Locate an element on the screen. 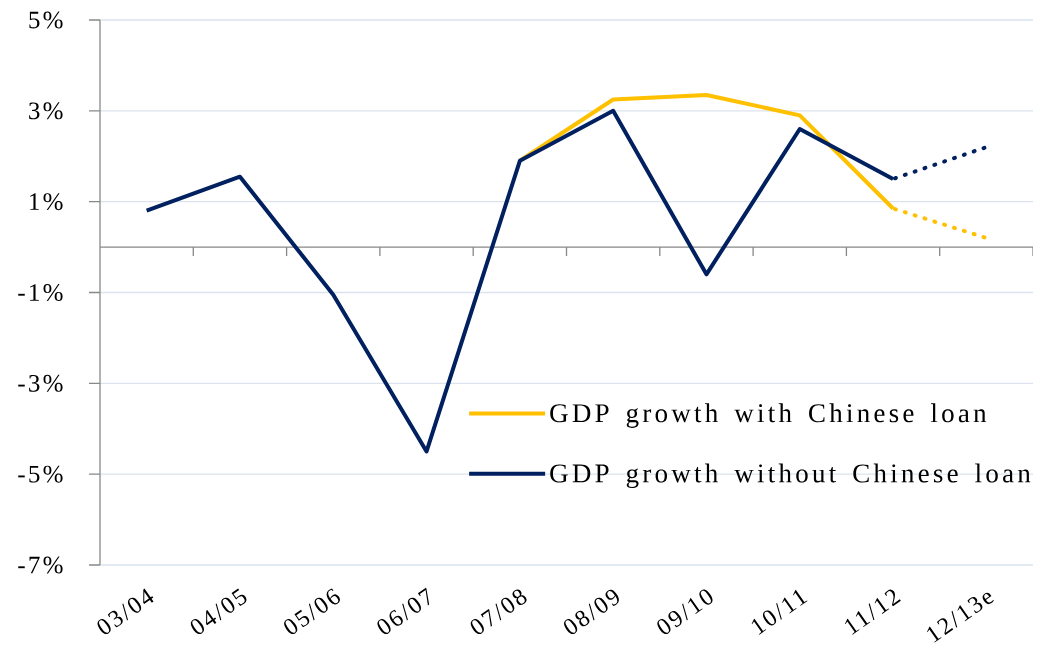 The image size is (1037, 648). y-tick-label: -5% is located at coordinates (40, 474).